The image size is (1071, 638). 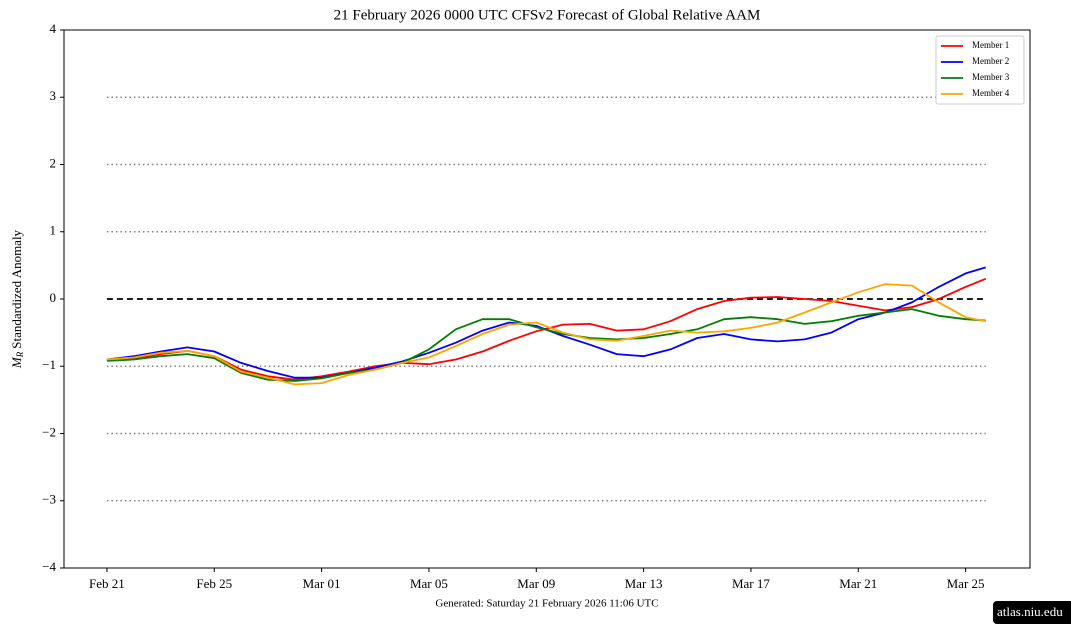 I want to click on y-tick-label: −2, so click(x=49, y=431).